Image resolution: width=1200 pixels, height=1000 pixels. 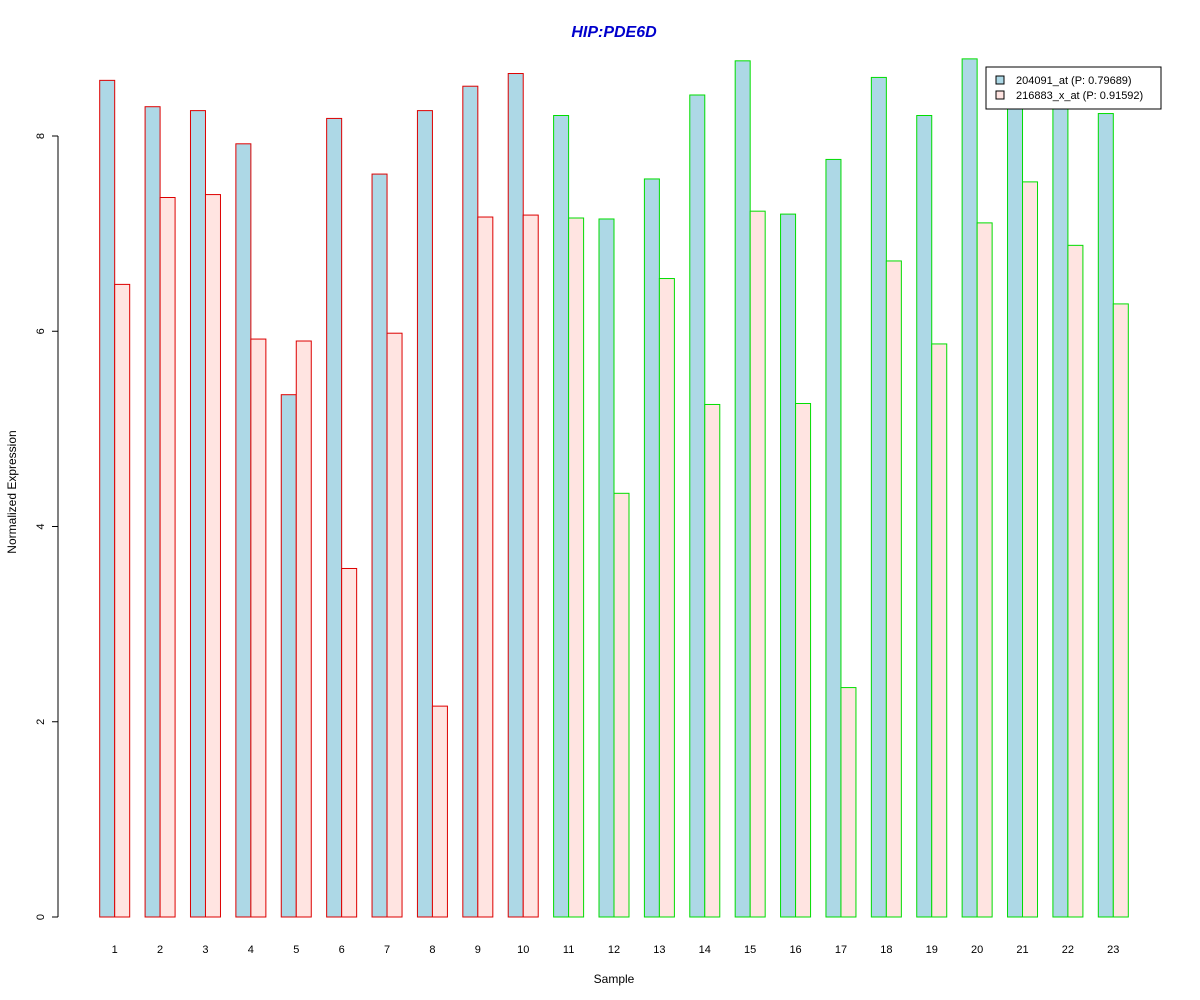 What do you see at coordinates (41, 526) in the screenshot?
I see `y-tick-label: 4` at bounding box center [41, 526].